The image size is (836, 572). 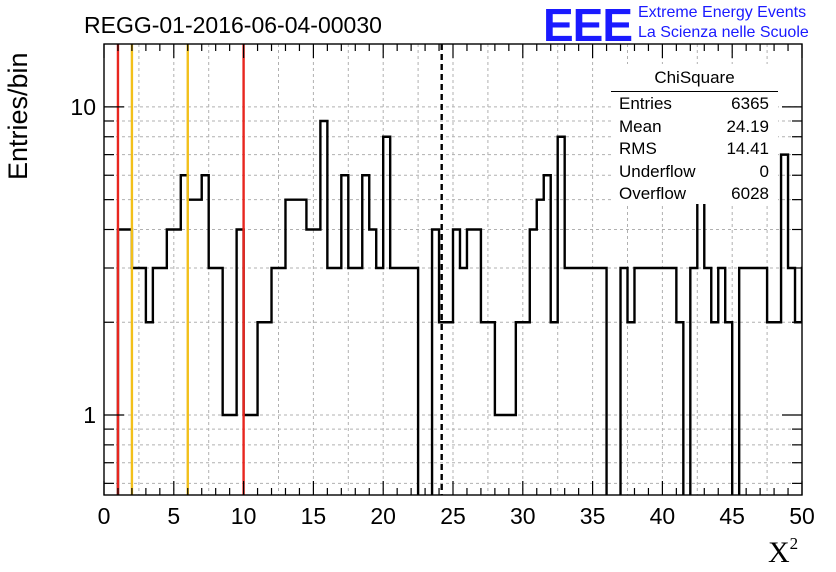 What do you see at coordinates (663, 516) in the screenshot?
I see `x-tick-label: 40` at bounding box center [663, 516].